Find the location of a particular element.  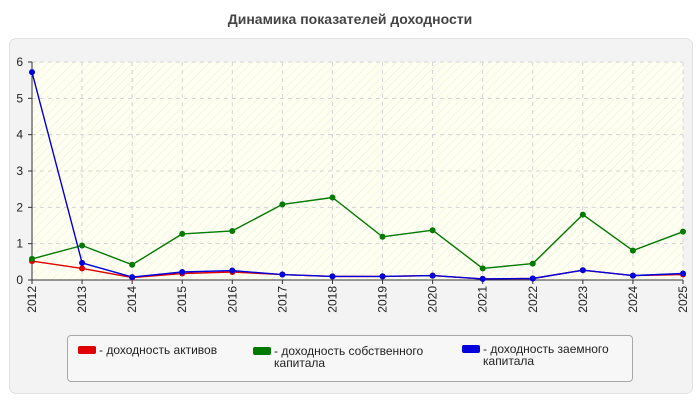

x-tick-label: 2018 is located at coordinates (332, 299).